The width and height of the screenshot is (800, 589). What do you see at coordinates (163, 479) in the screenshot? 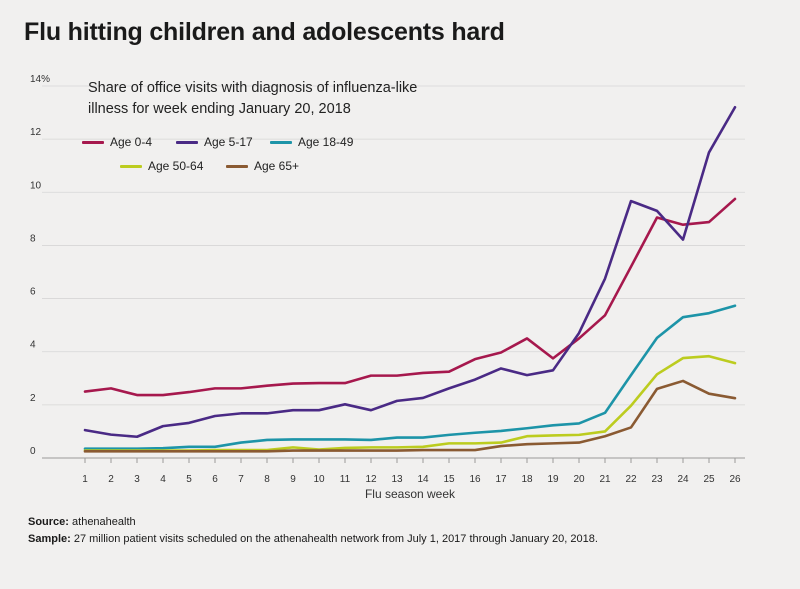
I see `x-tick-label: 4` at bounding box center [163, 479].